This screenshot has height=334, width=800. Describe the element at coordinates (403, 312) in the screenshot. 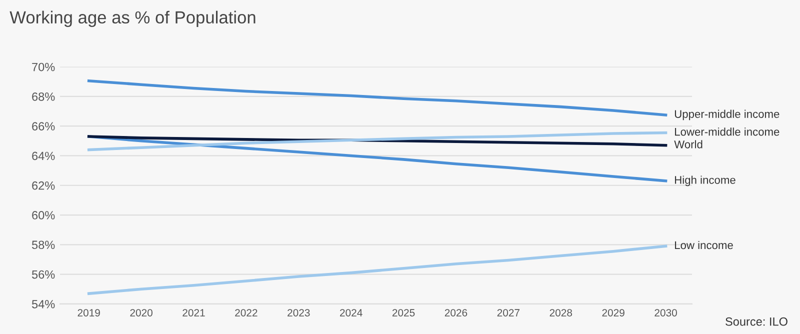

I see `x-tick-label: 2025` at that location.